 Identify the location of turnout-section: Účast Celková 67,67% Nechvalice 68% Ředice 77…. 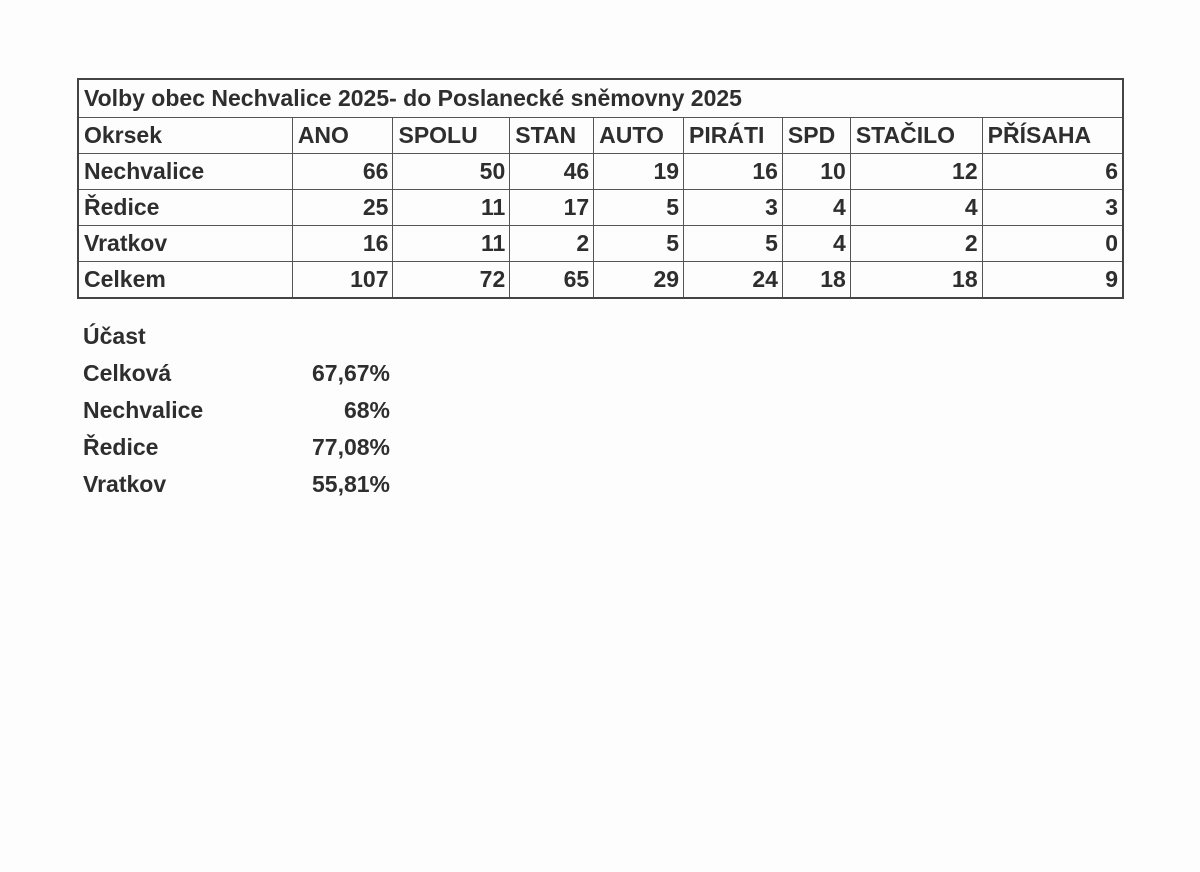
(236, 410).